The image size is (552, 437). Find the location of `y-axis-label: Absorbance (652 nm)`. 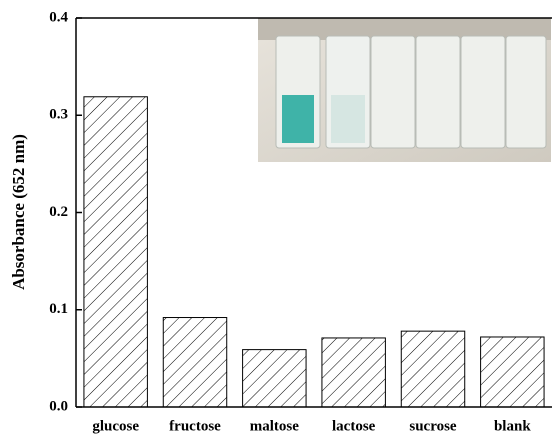

y-axis-label: Absorbance (652 nm) is located at coordinates (18, 212).